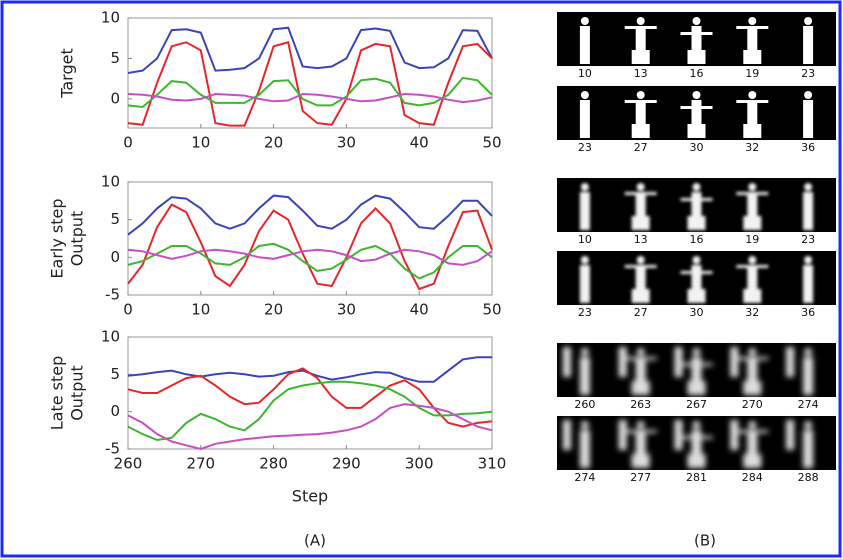  I want to click on frame-label: 32, so click(752, 312).